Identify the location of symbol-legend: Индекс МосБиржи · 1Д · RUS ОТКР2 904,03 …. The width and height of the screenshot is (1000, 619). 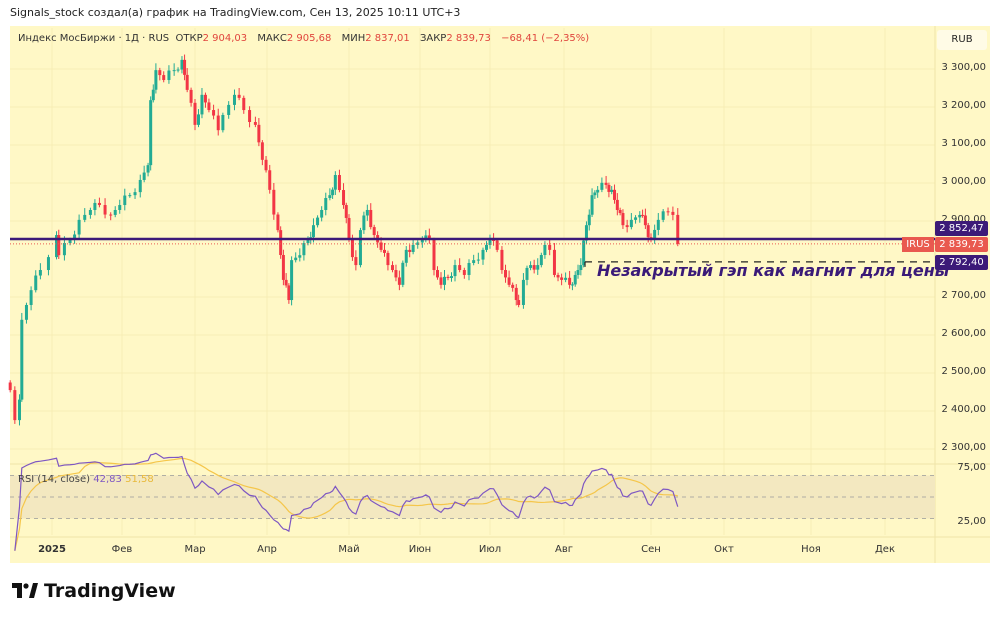
(307, 38).